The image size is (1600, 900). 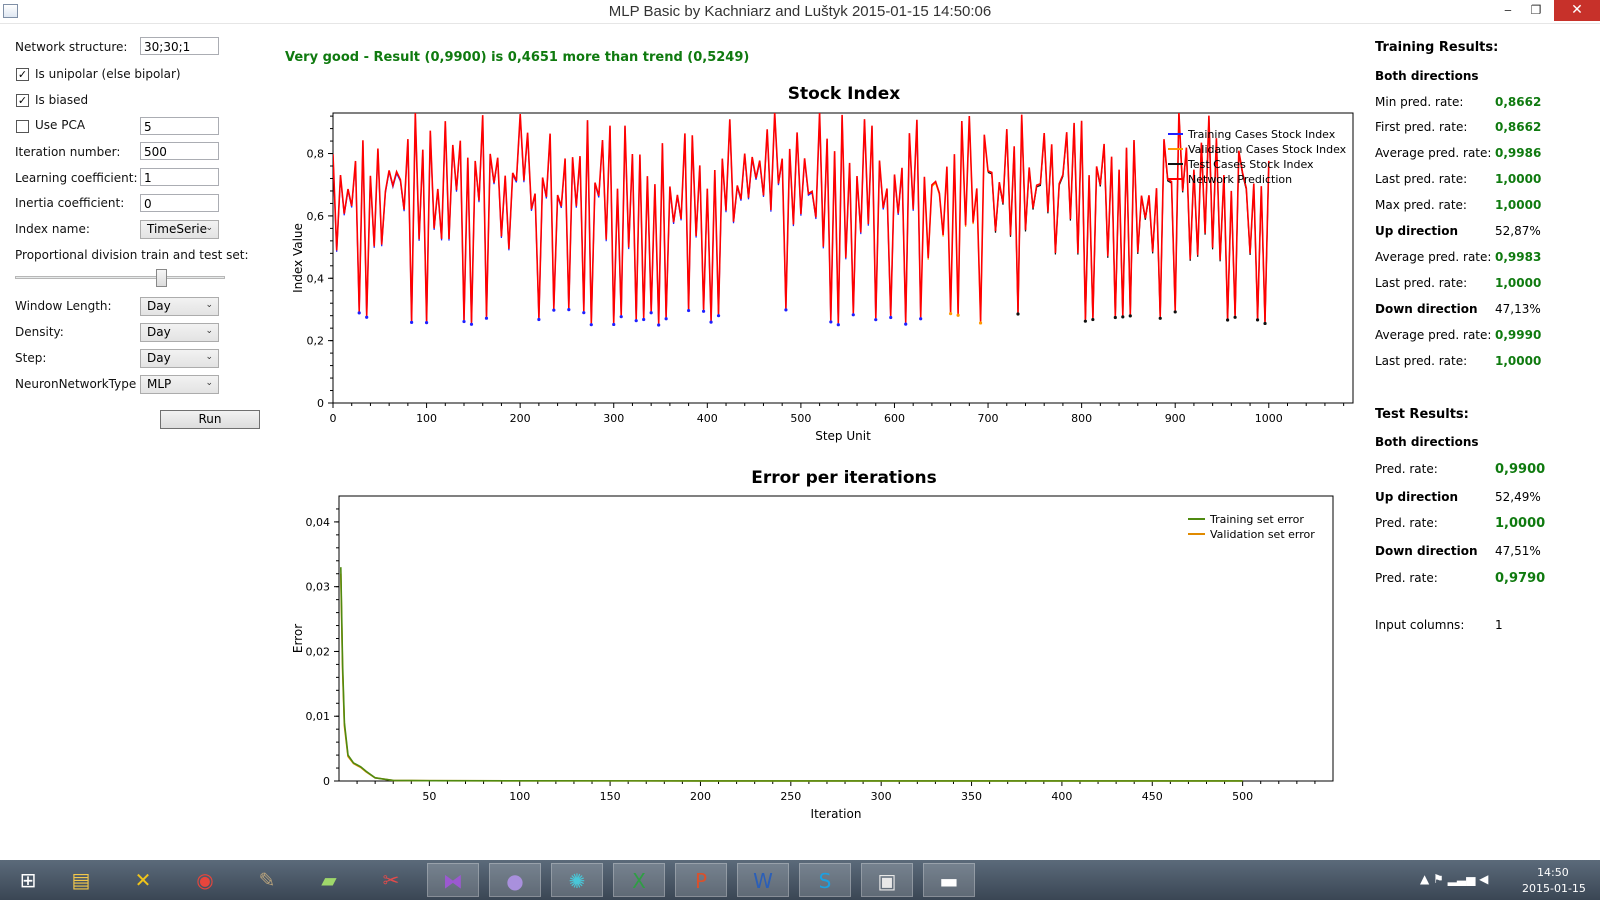 I want to click on y-tick-label: 0, so click(x=320, y=403).